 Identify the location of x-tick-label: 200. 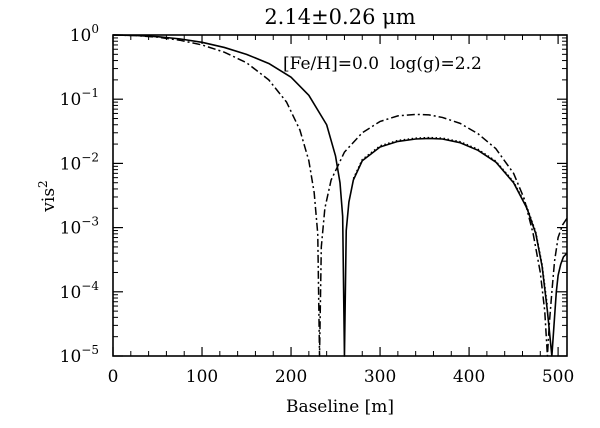
(291, 377).